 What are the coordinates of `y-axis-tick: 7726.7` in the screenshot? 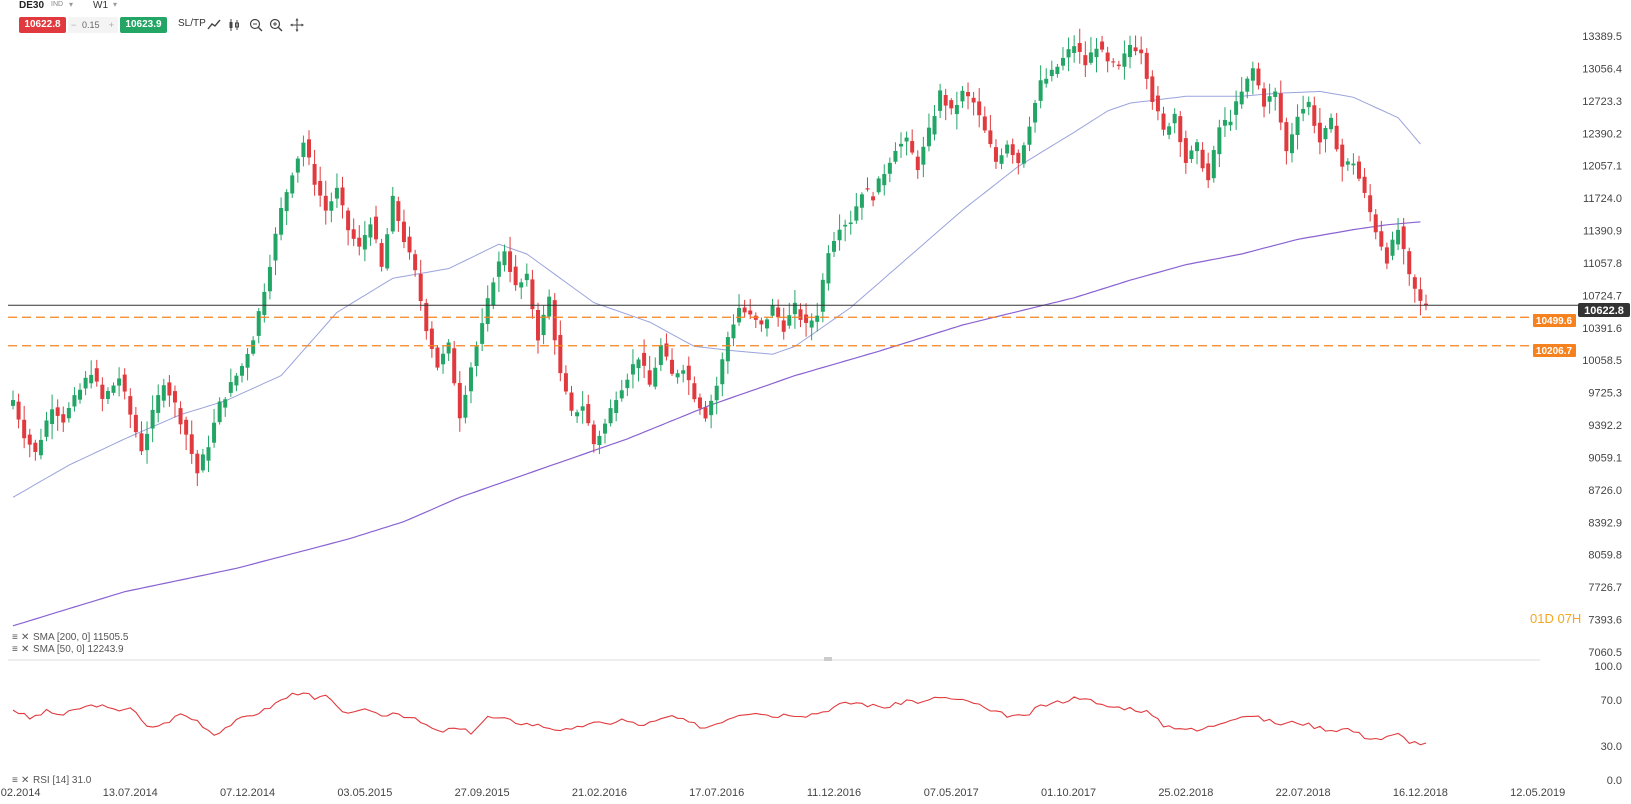 It's located at (1605, 588).